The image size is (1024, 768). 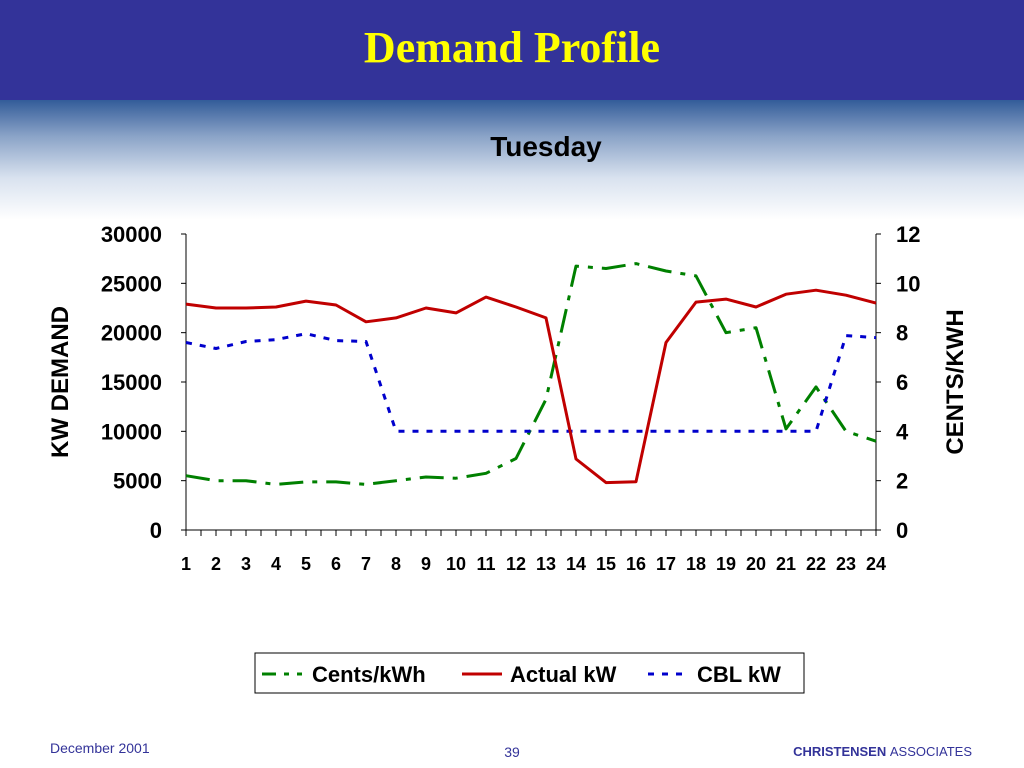 What do you see at coordinates (546, 146) in the screenshot?
I see `chart-title: Tuesday` at bounding box center [546, 146].